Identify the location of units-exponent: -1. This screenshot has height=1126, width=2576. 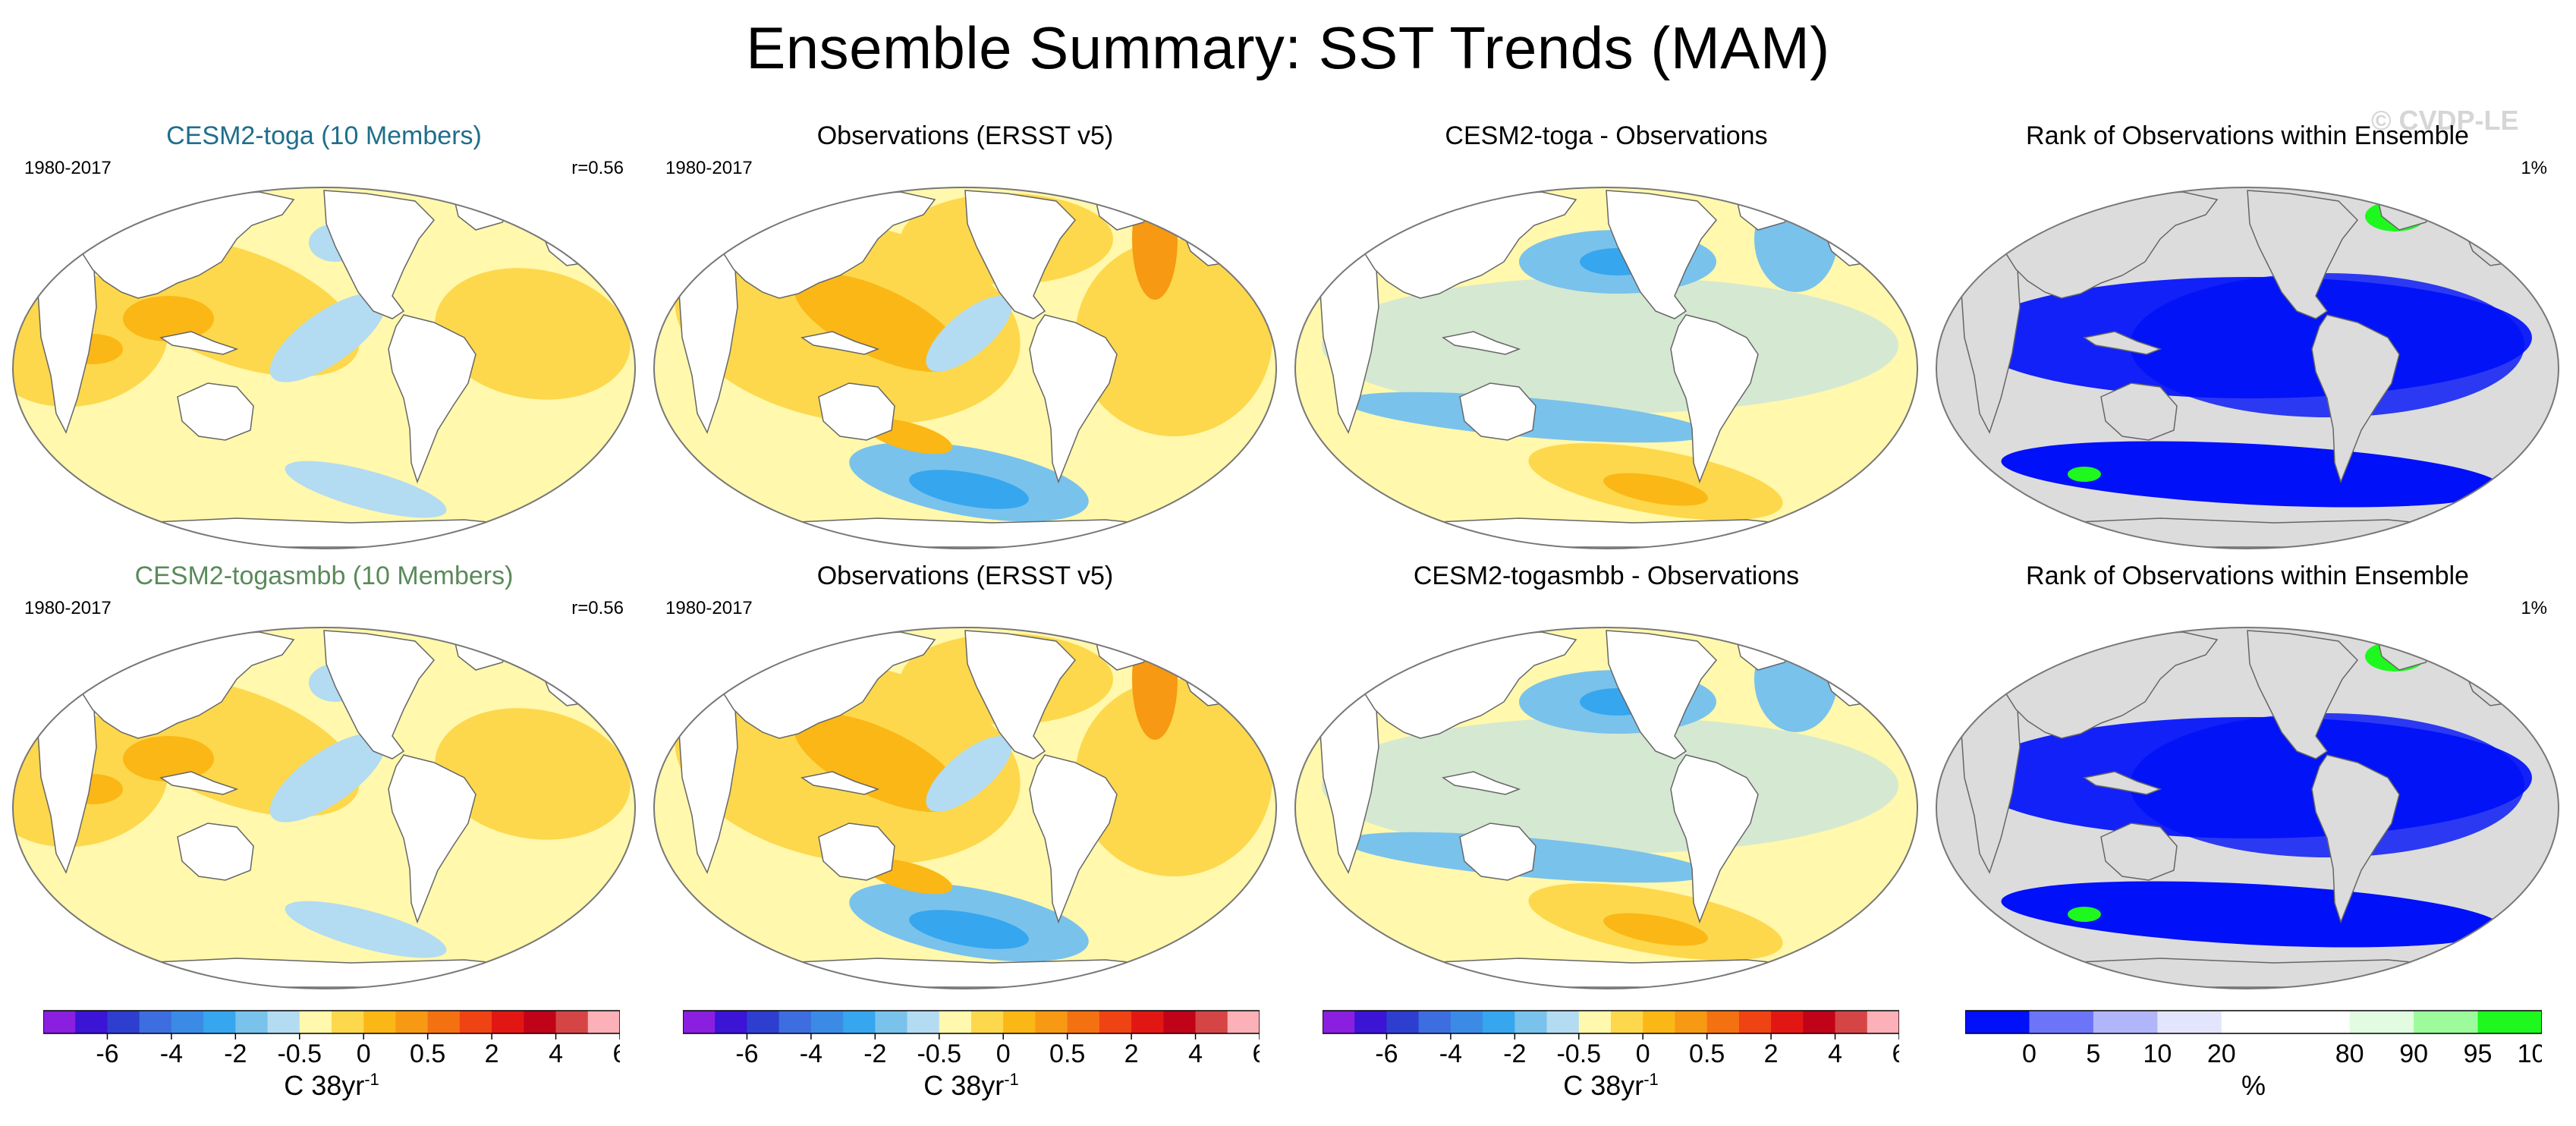
(1011, 1079).